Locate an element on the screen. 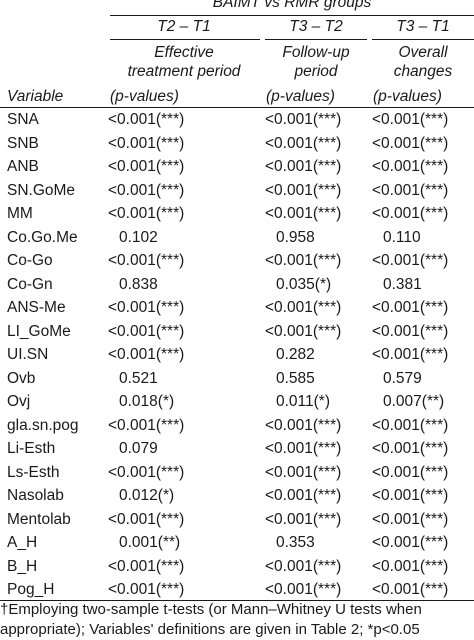 The image size is (474, 640). pvalue-cell: 0.353 is located at coordinates (295, 542).